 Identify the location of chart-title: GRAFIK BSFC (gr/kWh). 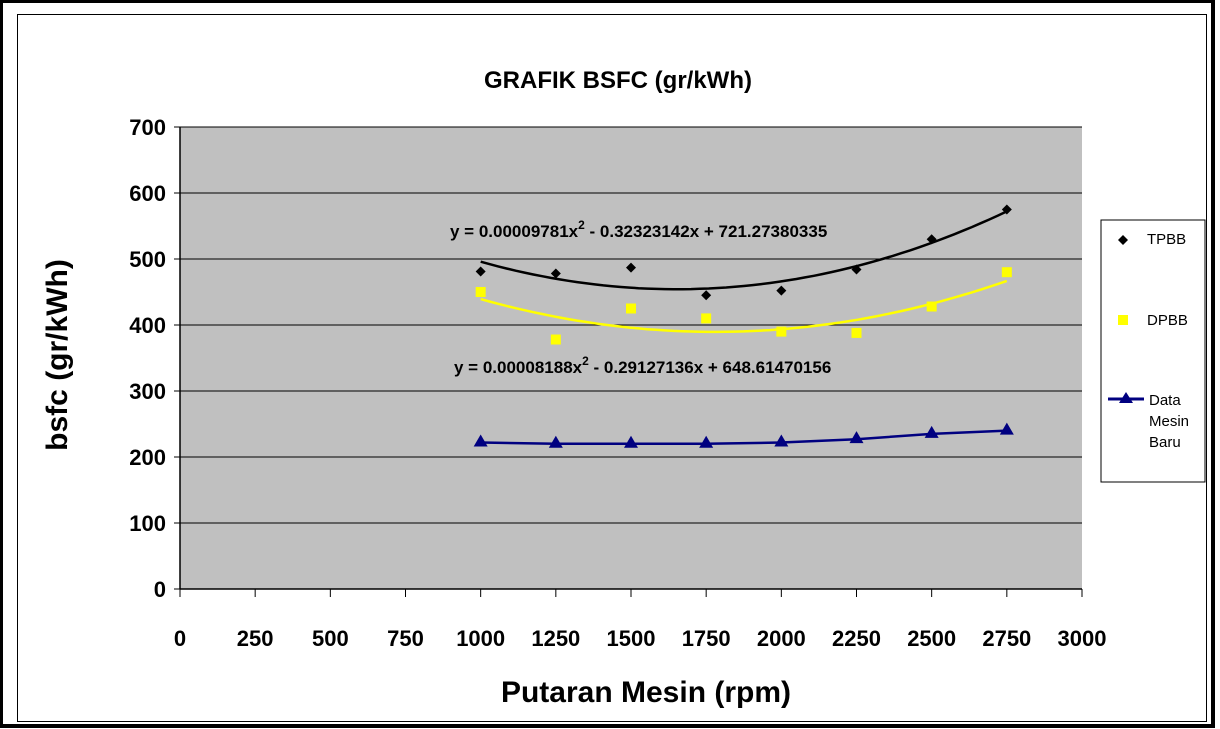
(618, 80).